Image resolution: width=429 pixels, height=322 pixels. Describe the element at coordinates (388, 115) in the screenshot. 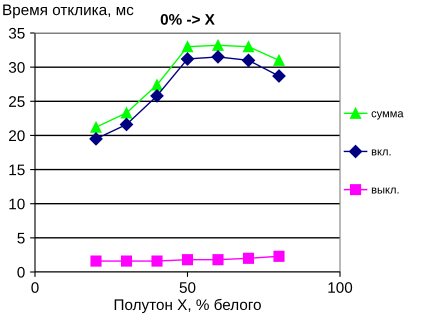

I see `legend-label: сумма` at that location.